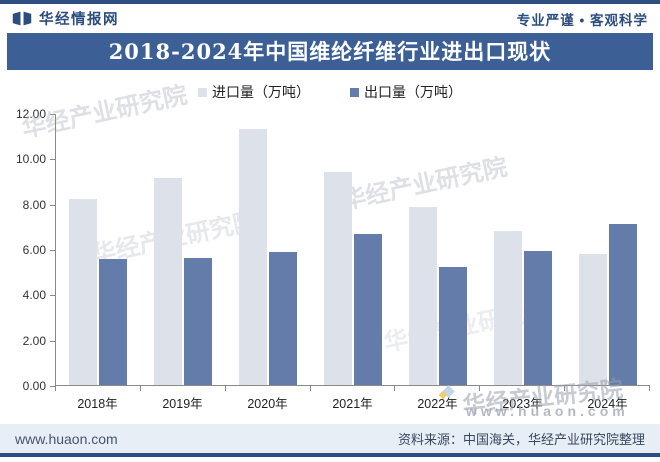 Image resolution: width=660 pixels, height=462 pixels. I want to click on page-title: 2018-2024年中国维纶纤维行业进出口现状, so click(330, 51).